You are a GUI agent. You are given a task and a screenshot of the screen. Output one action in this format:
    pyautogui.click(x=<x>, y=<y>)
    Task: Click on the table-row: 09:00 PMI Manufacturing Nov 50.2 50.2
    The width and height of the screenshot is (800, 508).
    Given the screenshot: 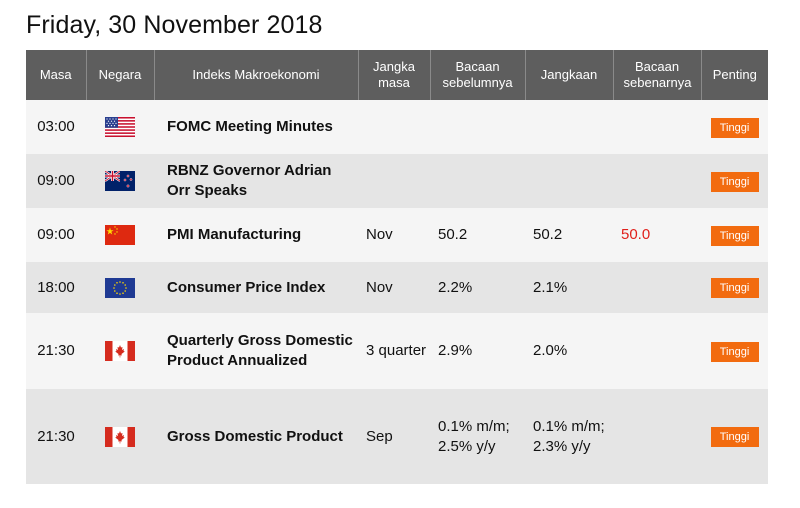 What is the action you would take?
    pyautogui.click(x=397, y=235)
    